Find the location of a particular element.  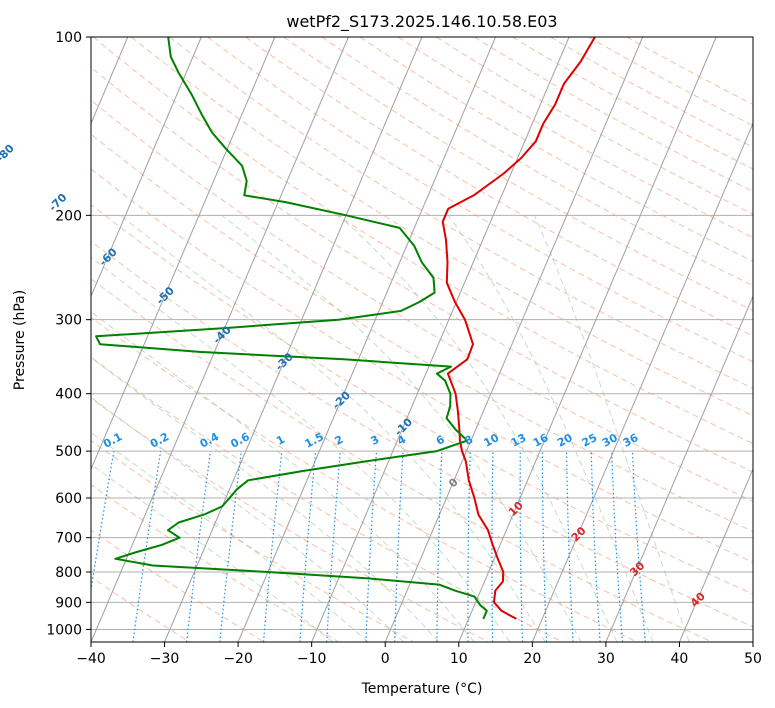

y-tick-label: 900 is located at coordinates (68, 603).